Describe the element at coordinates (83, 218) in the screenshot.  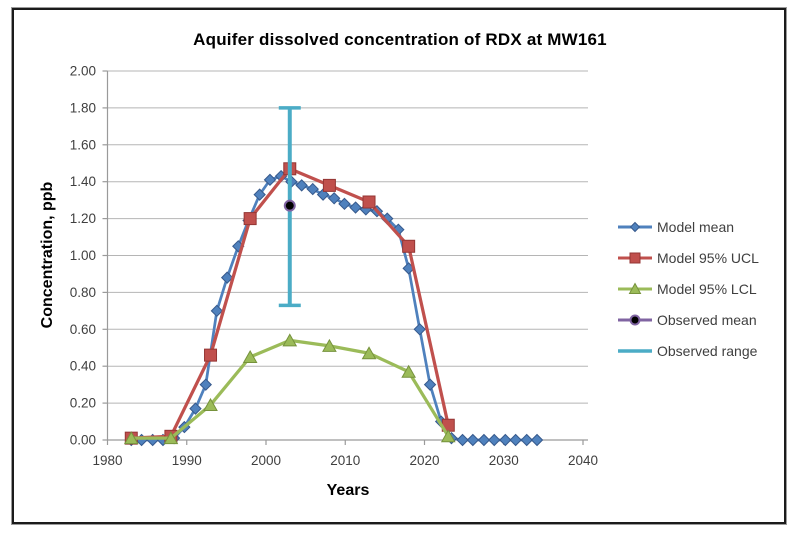
I see `y-tick-label: 1.20` at that location.